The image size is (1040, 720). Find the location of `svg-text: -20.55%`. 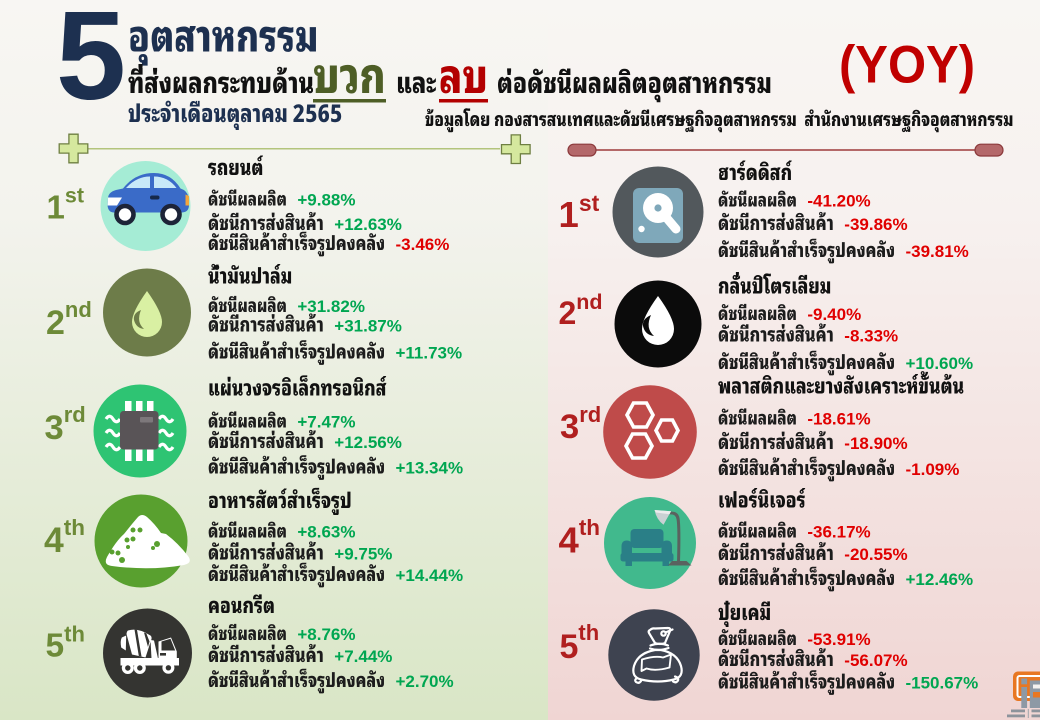

svg-text: -20.55% is located at coordinates (875, 554).